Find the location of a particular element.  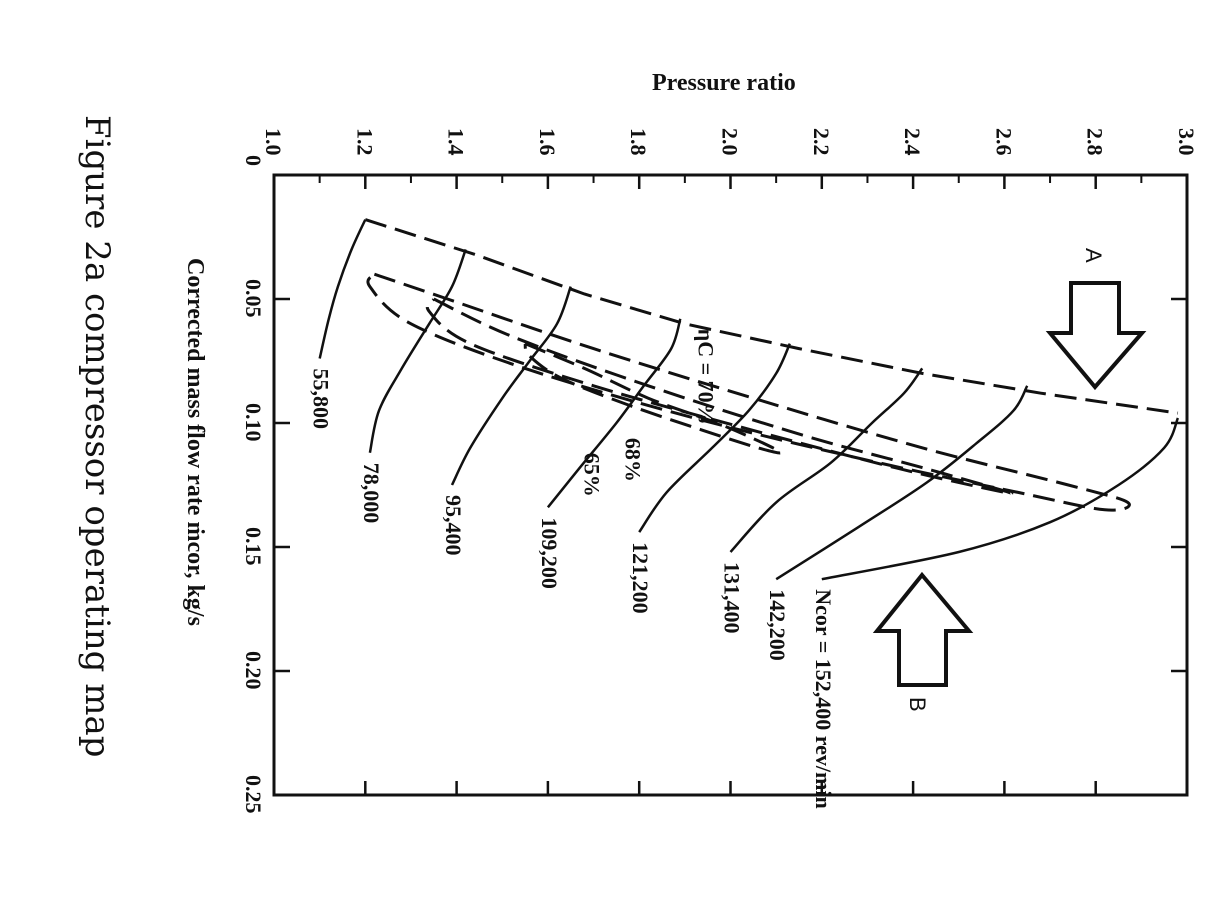

arrow-a-shape is located at coordinates (1096, 336).